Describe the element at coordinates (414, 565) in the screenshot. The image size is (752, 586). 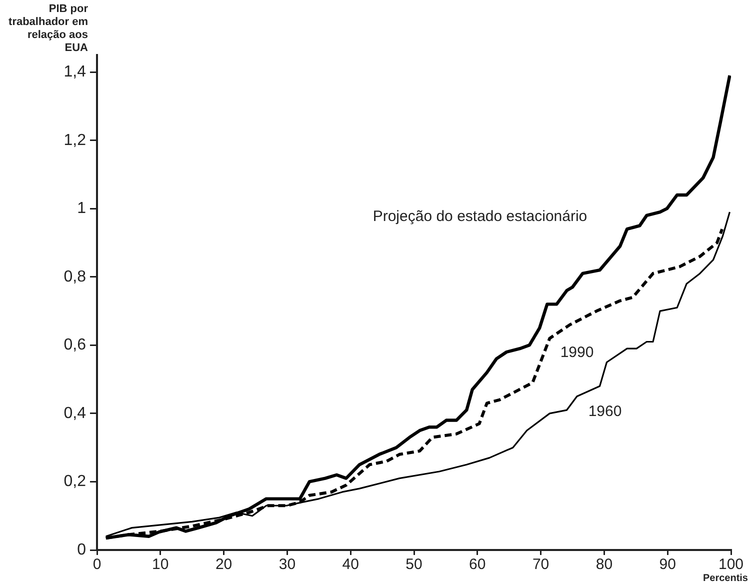
I see `x-tick-label: 50` at that location.